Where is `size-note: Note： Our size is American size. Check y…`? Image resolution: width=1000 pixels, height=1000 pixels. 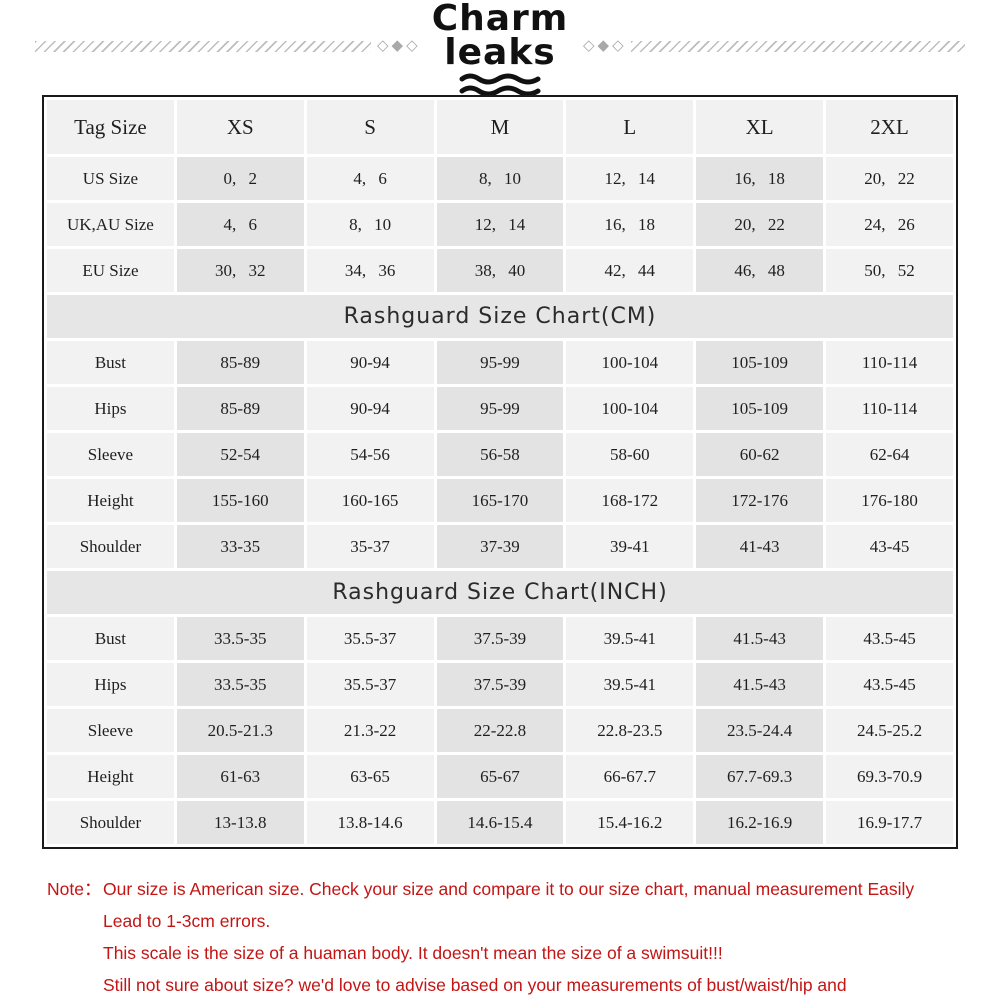
size-note: Note： Our size is American size. Check y… is located at coordinates (502, 936).